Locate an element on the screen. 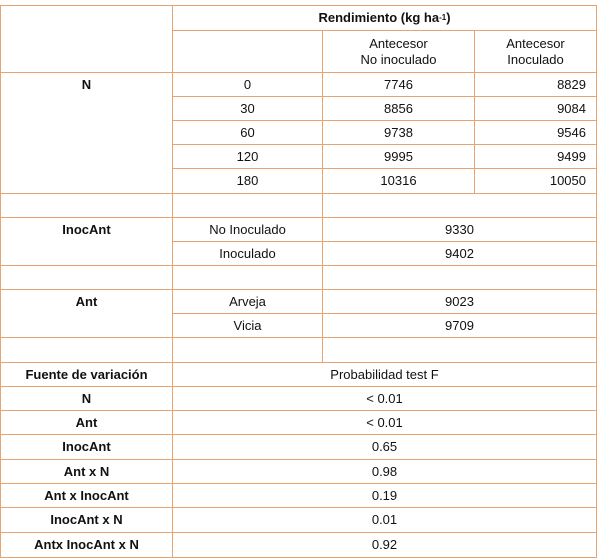 This screenshot has width=598, height=558. anova-p-value: 0.65 is located at coordinates (384, 446).